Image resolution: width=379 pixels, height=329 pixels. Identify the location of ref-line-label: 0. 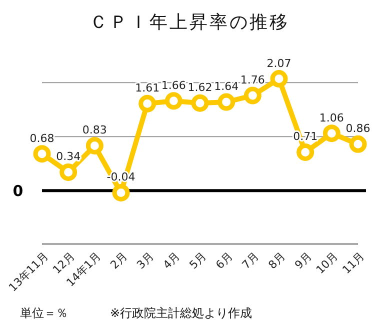
(18, 191).